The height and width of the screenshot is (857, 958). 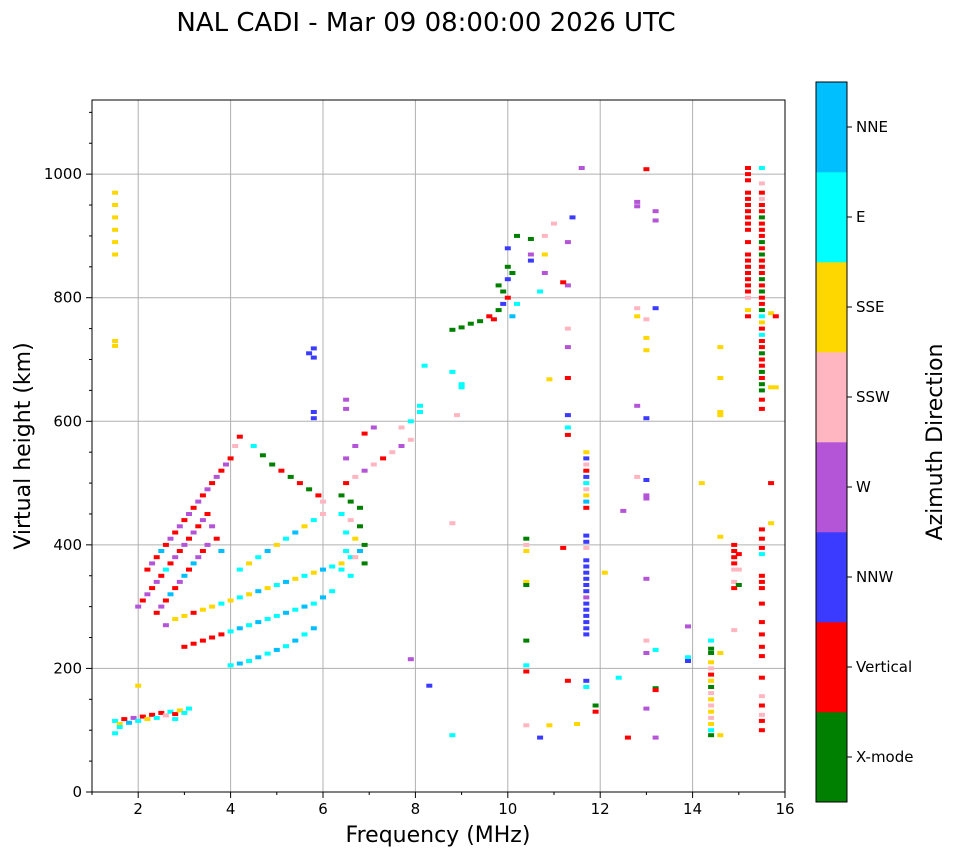 What do you see at coordinates (864, 442) in the screenshot?
I see `azimuth-colorbar: X-mode Vertical NNW W SSW SSE E NNE` at bounding box center [864, 442].